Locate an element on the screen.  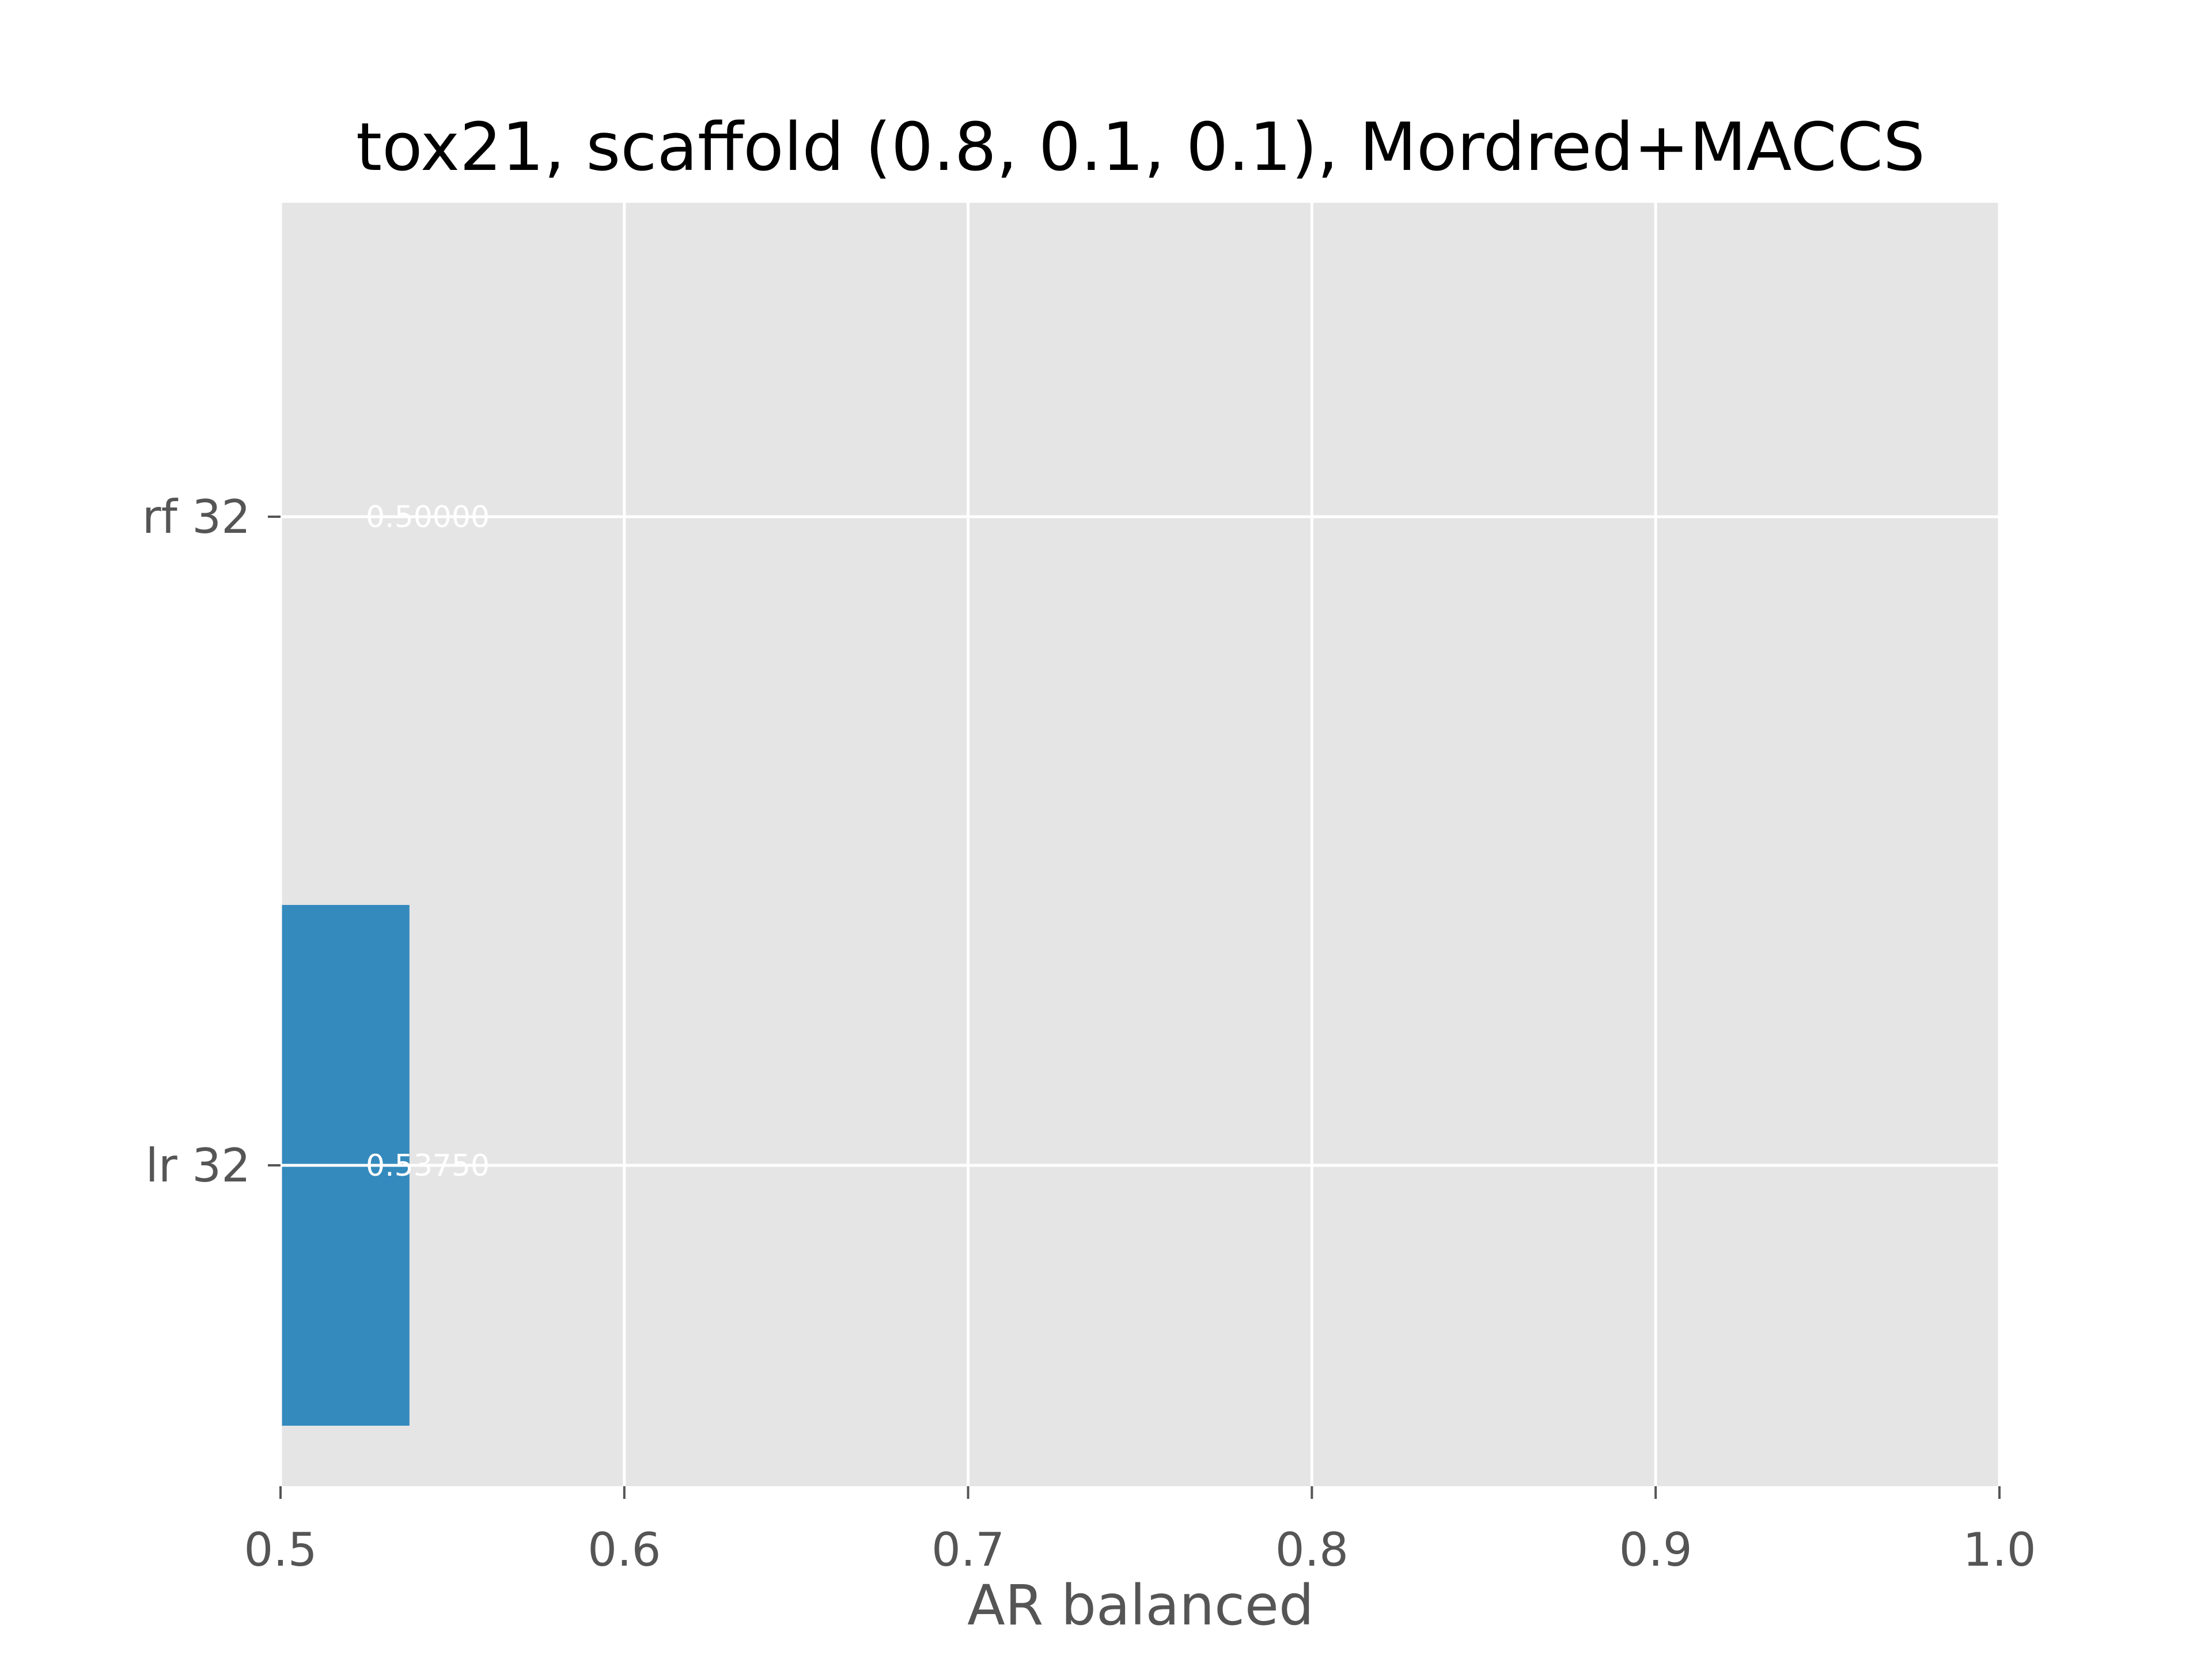
x-tick-label: 0.6 is located at coordinates (624, 1550).